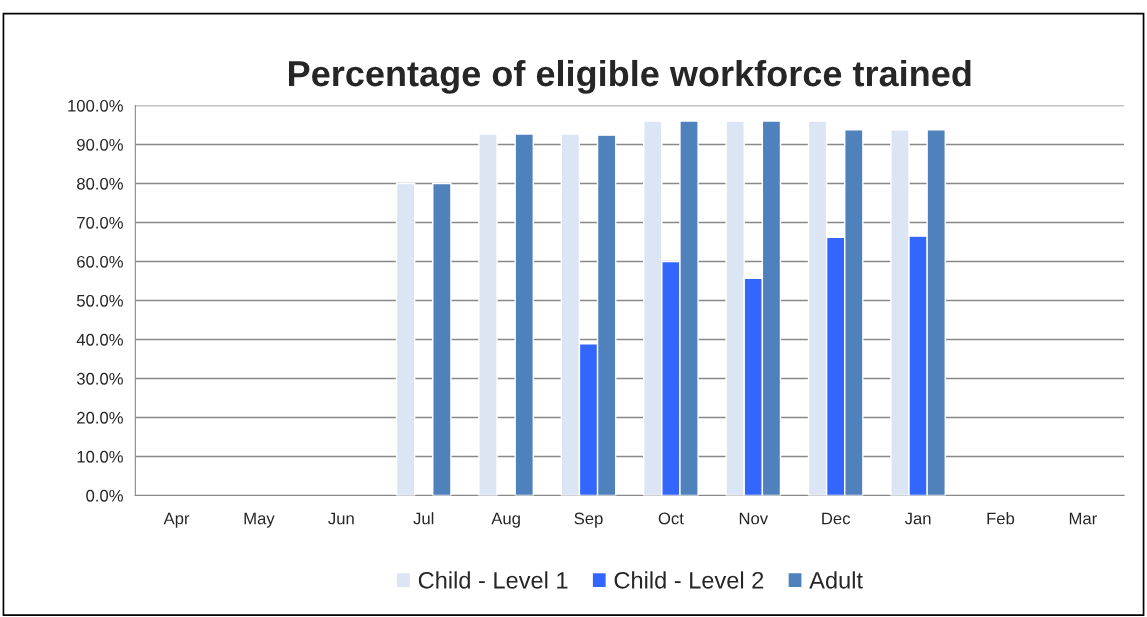  Describe the element at coordinates (505, 520) in the screenshot. I see `x-tick-label: Aug` at that location.